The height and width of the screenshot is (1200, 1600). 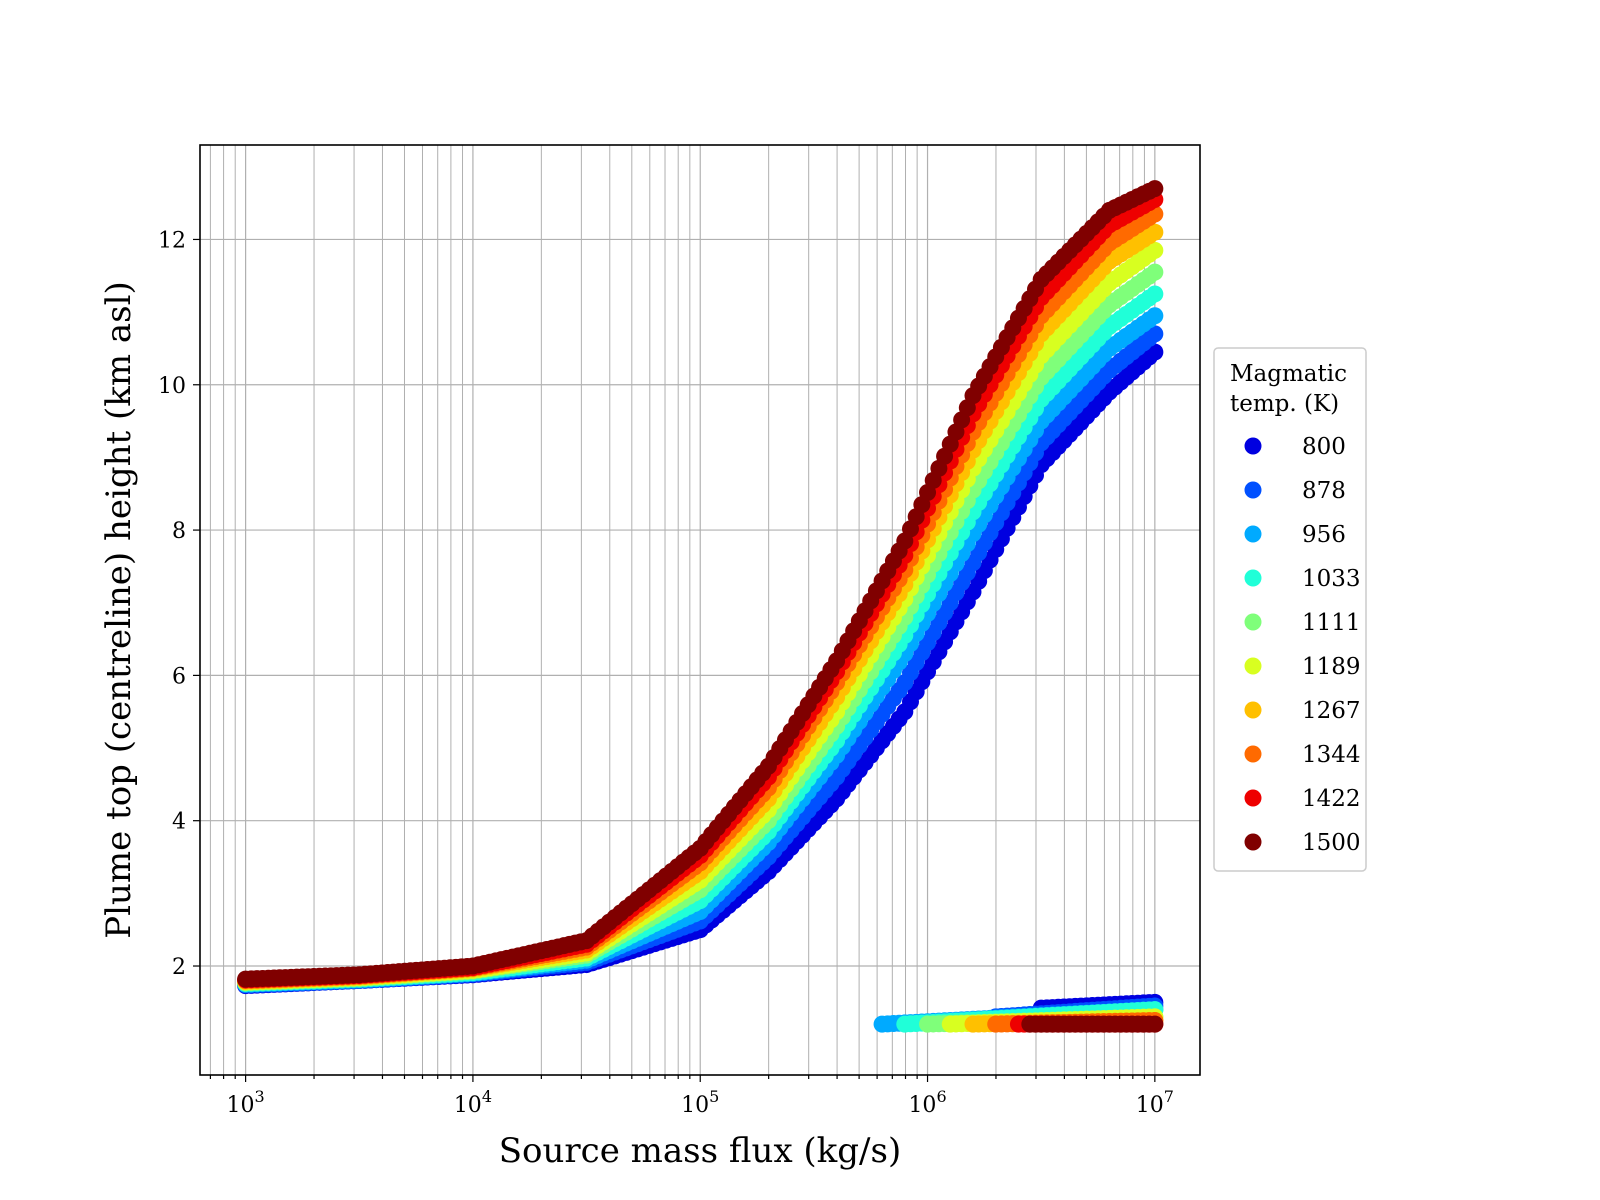 I want to click on x-tick-label: 10³, so click(x=246, y=1102).